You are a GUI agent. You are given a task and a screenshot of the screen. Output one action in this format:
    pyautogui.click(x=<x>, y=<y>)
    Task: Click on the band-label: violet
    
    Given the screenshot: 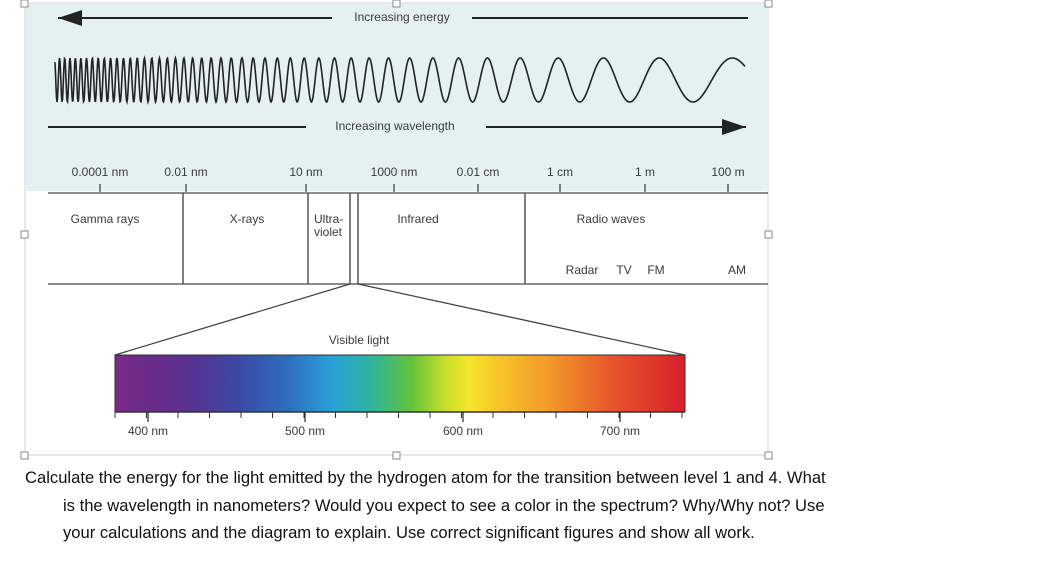 What is the action you would take?
    pyautogui.click(x=328, y=232)
    